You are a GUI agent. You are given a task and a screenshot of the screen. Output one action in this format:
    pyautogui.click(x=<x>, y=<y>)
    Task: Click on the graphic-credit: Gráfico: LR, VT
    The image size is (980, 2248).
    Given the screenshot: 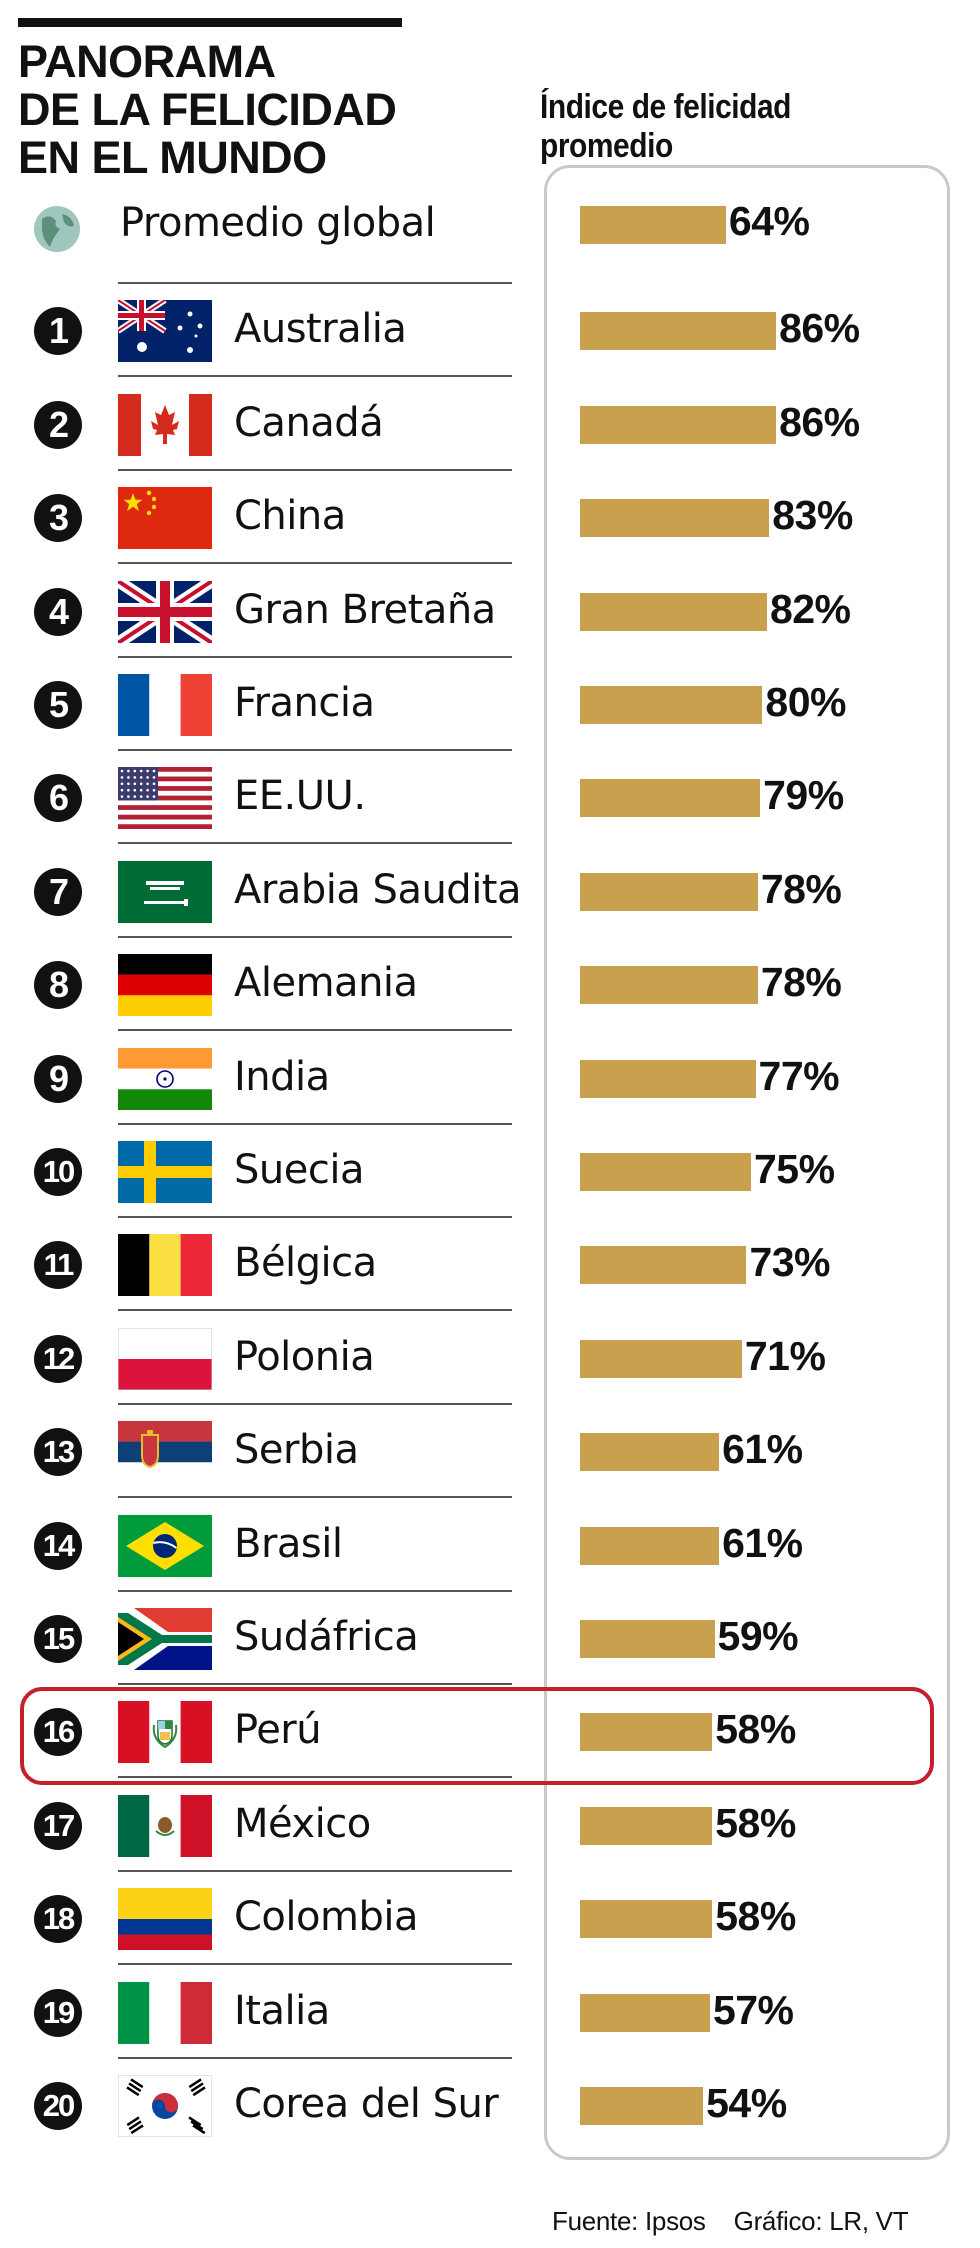 What is the action you would take?
    pyautogui.click(x=821, y=2221)
    